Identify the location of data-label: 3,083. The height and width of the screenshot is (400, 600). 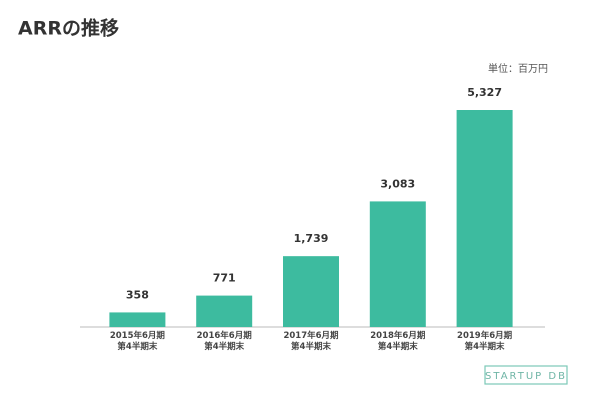
(397, 183).